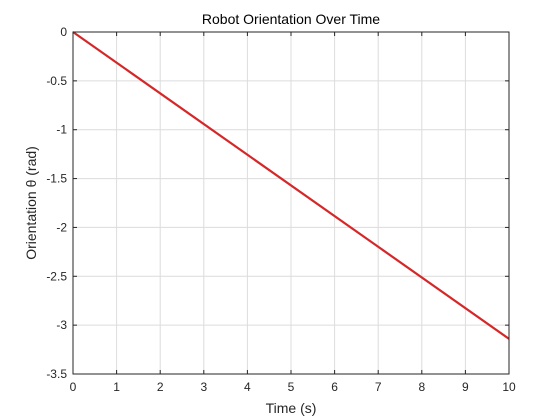  Describe the element at coordinates (63, 32) in the screenshot. I see `y-tick-label: 0` at that location.